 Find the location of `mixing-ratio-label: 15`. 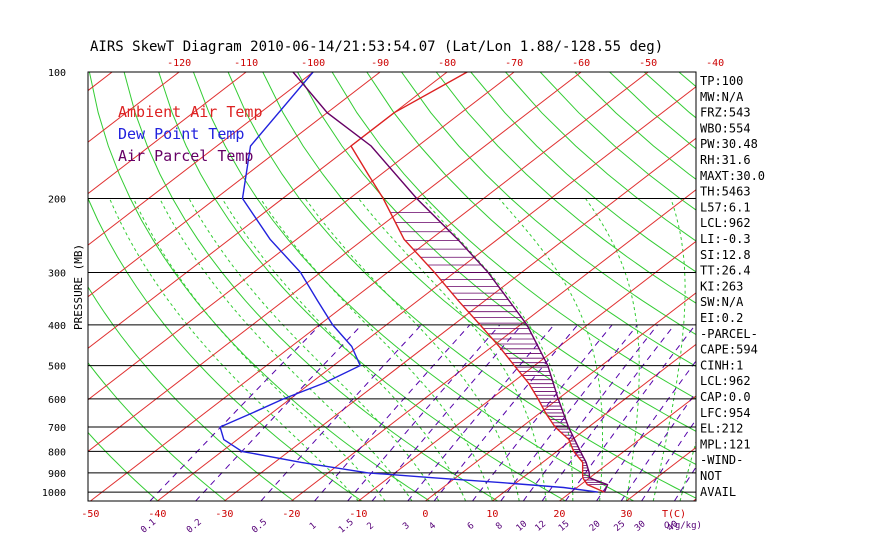

mixing-ratio-label: 15 is located at coordinates (564, 526).